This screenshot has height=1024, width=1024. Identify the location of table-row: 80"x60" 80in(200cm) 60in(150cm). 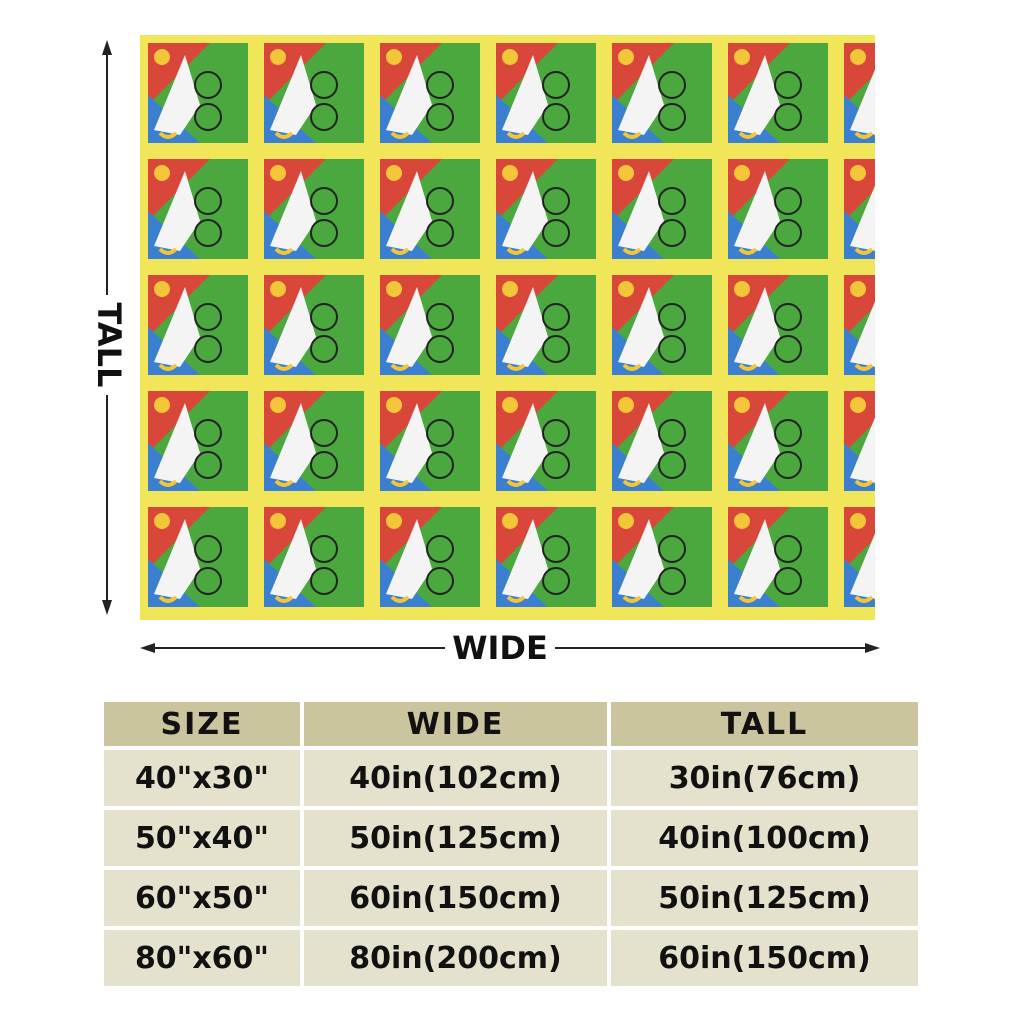
(511, 958).